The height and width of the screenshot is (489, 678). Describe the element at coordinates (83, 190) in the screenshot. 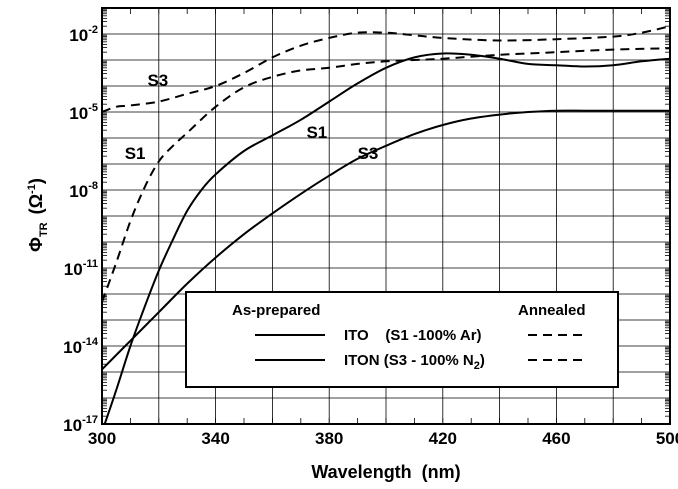

I see `y-tick-label: 10⁻⁸` at that location.